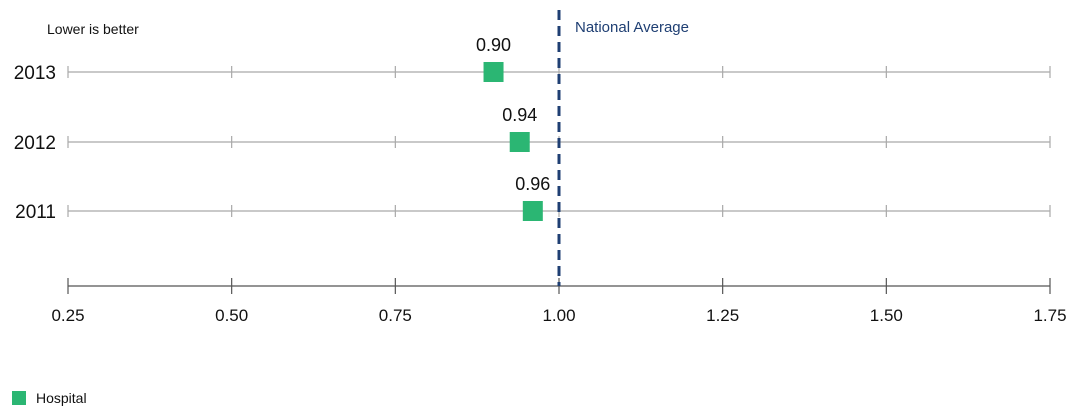  Describe the element at coordinates (35, 73) in the screenshot. I see `category-label: 2013` at that location.